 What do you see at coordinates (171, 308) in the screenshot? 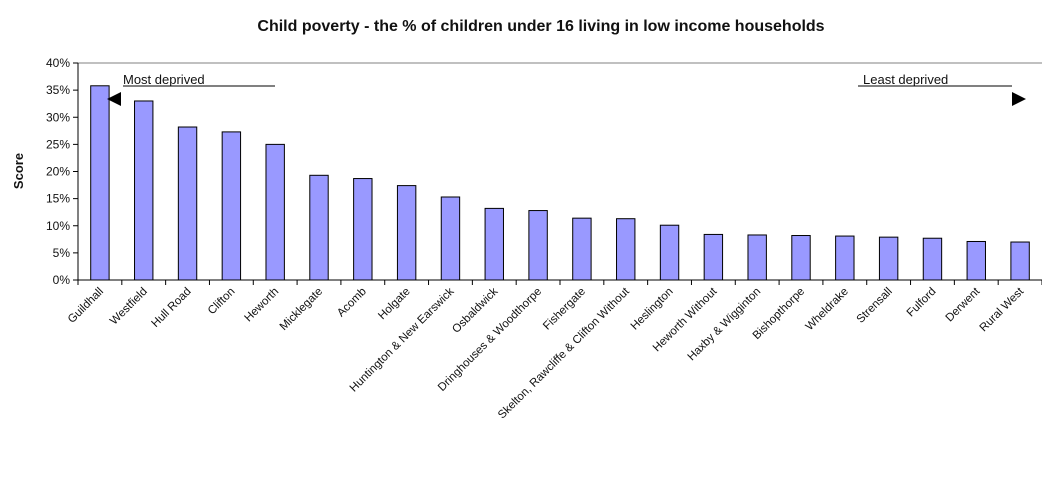
I see `x-tick-label: Hull Road` at bounding box center [171, 308].